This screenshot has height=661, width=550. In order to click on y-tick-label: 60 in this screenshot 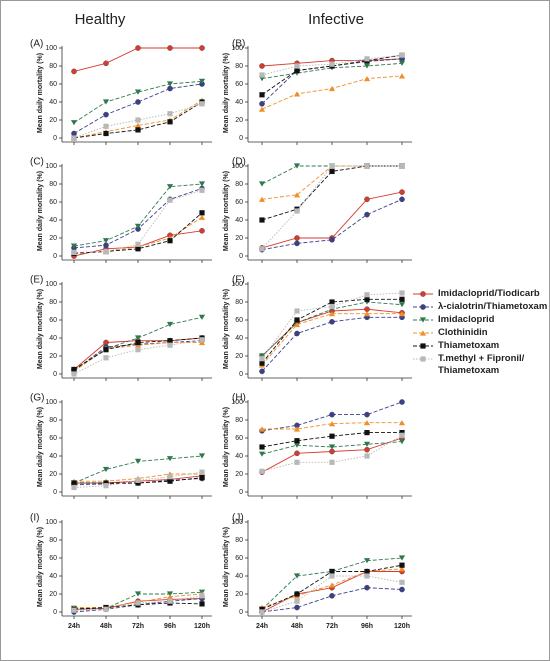, I will do `click(239, 202)`.